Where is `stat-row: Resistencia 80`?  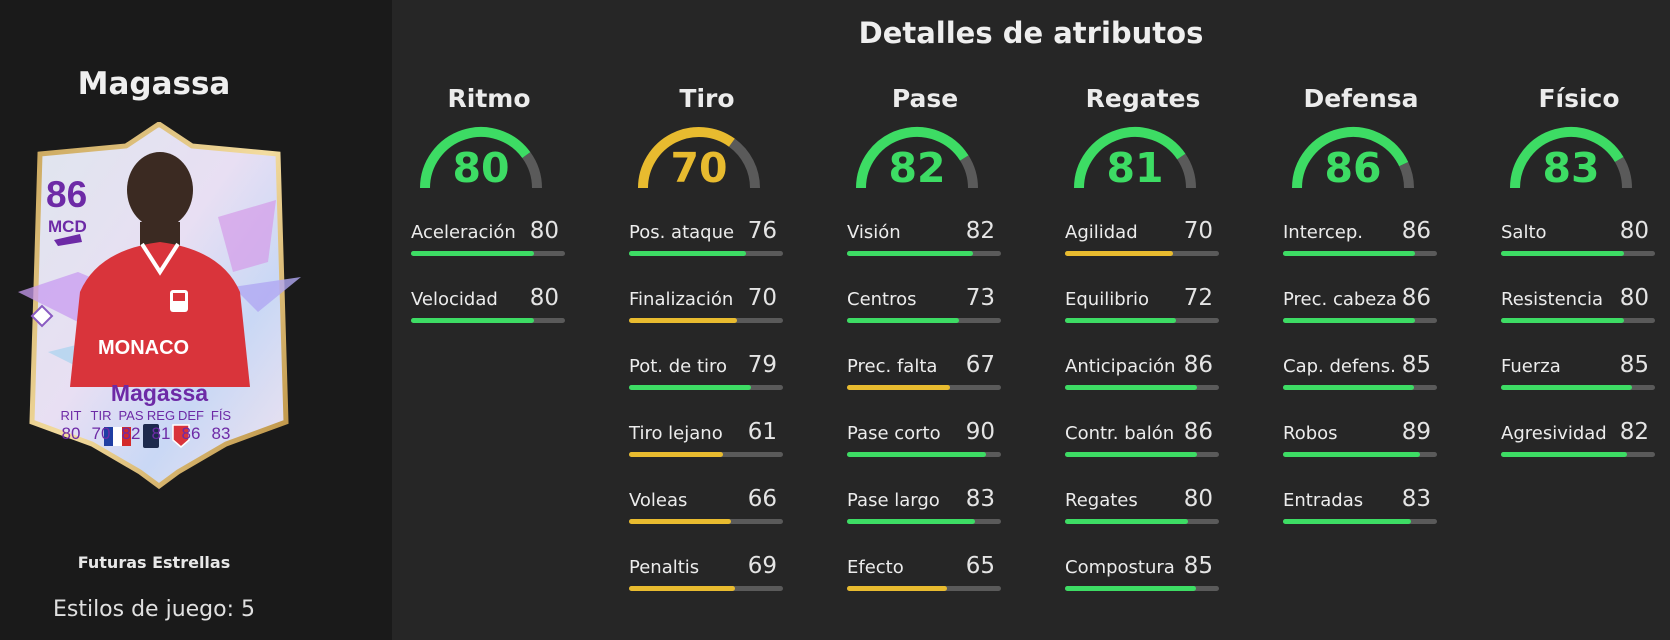 stat-row: Resistencia 80 is located at coordinates (1579, 320).